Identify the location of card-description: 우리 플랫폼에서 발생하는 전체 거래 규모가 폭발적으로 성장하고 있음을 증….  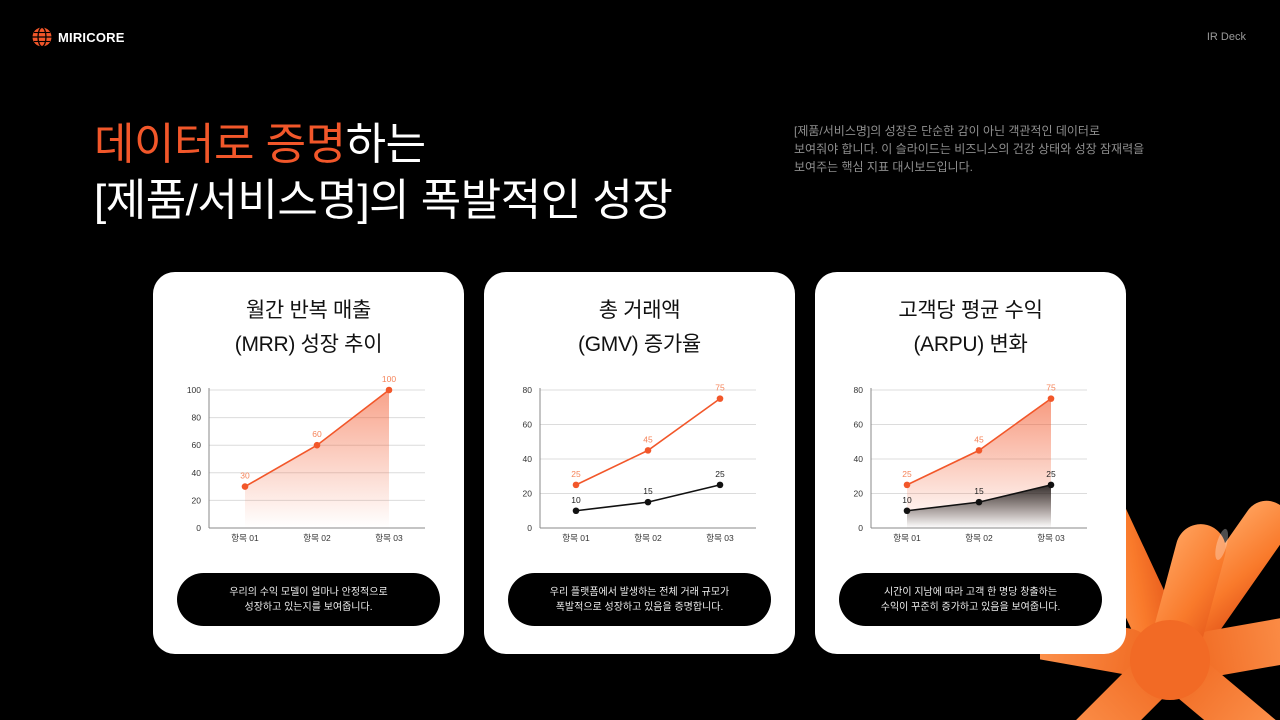
(639, 599).